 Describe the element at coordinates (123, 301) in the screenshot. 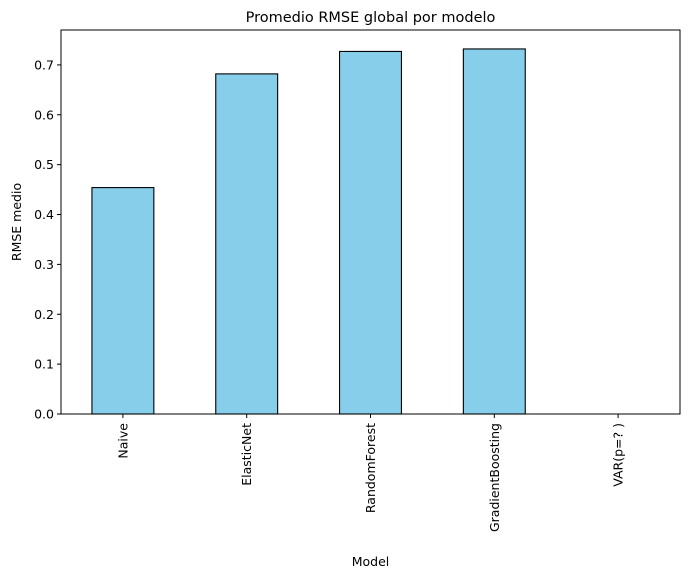

I see `bar-naive` at that location.